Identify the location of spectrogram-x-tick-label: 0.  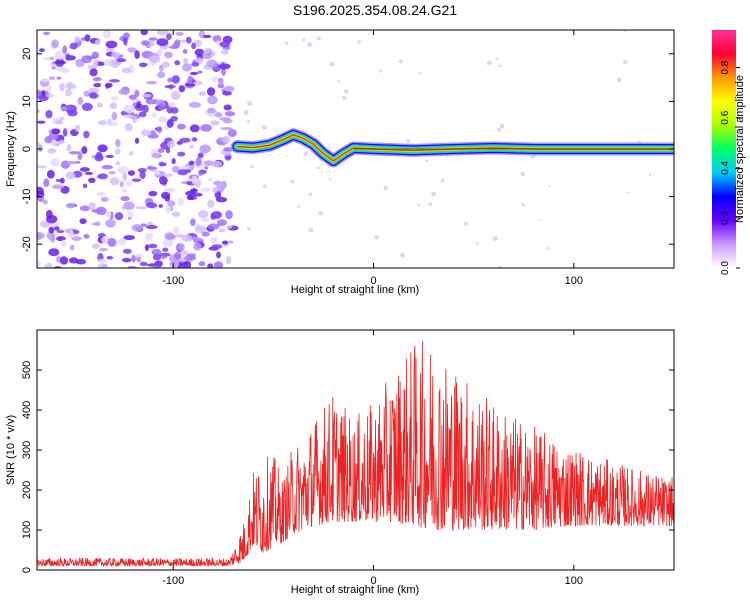
(373, 281).